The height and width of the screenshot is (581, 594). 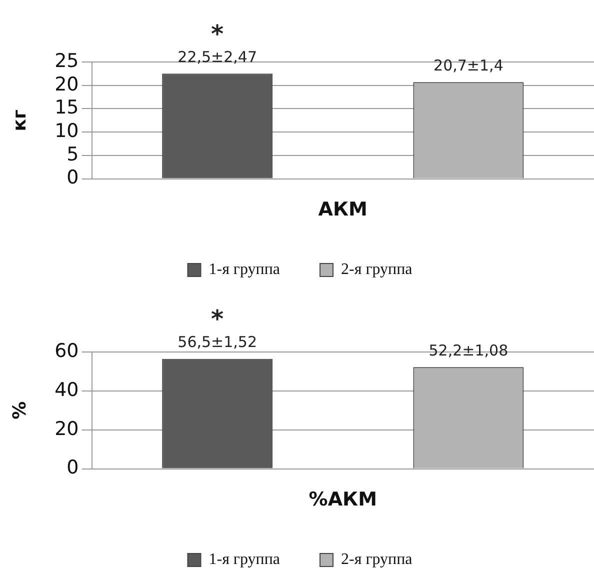 What do you see at coordinates (19, 410) in the screenshot?
I see `y-axis-title: %` at bounding box center [19, 410].